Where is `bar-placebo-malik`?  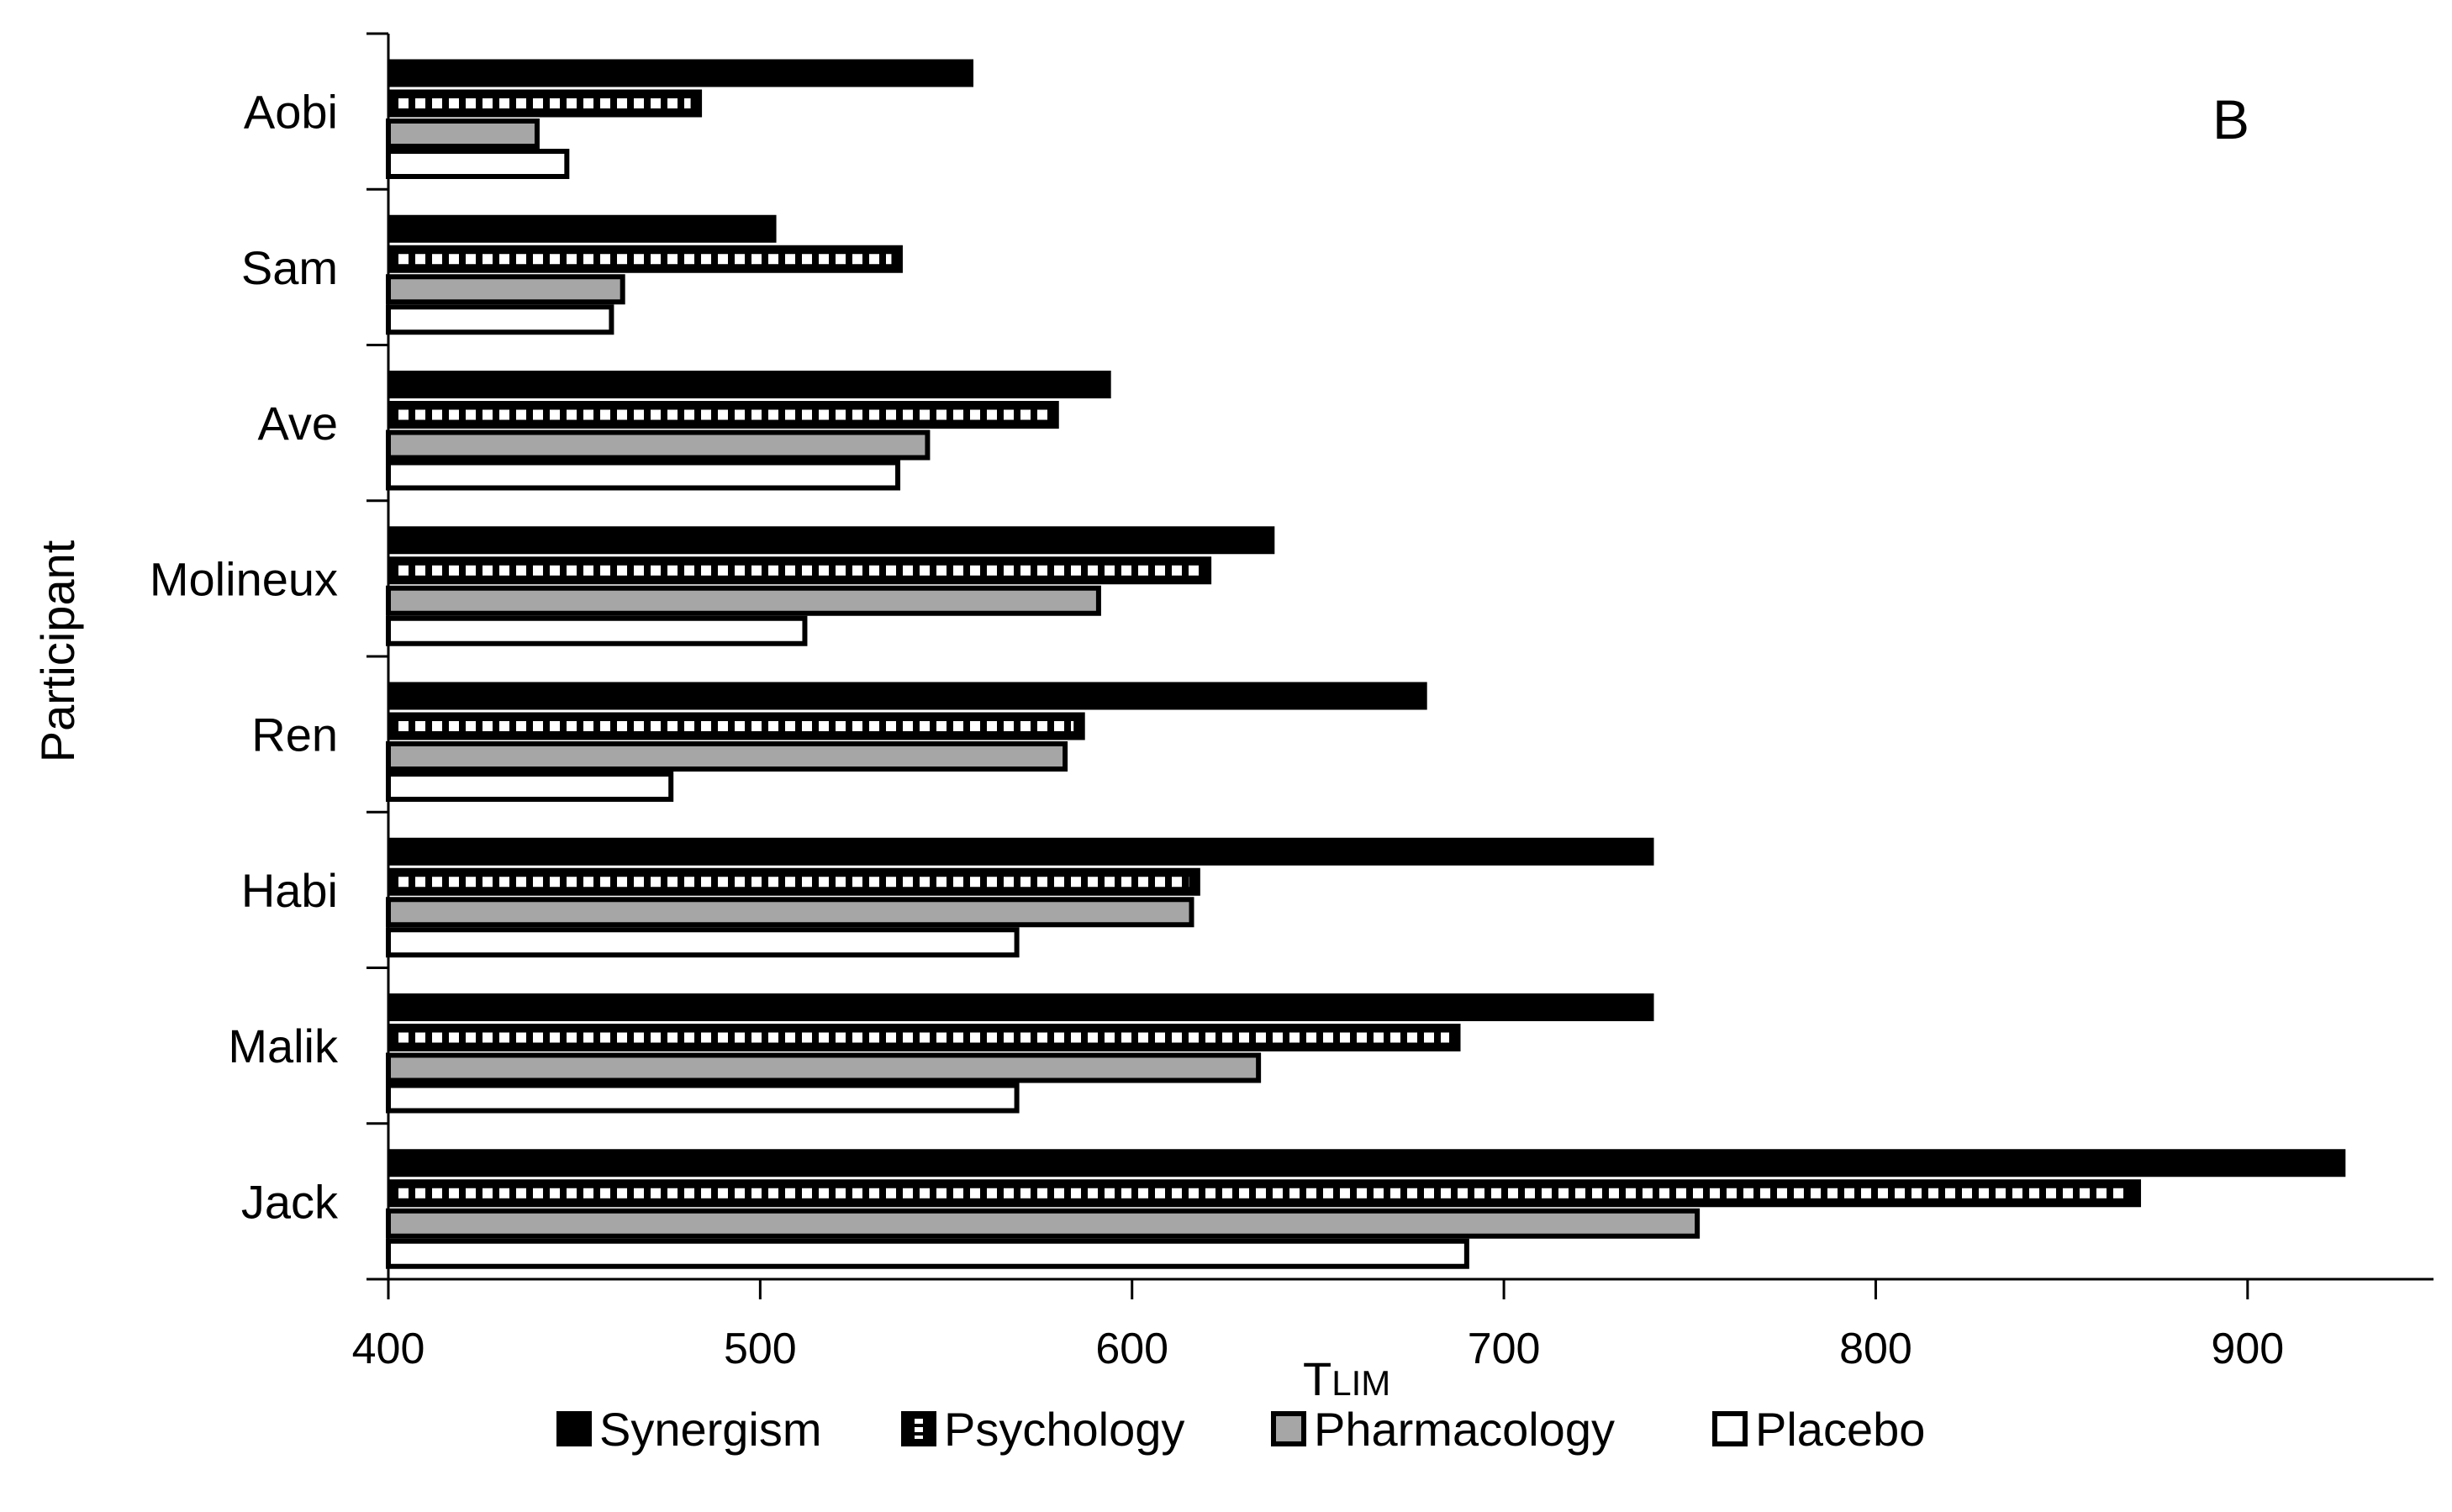 bar-placebo-malik is located at coordinates (703, 1098).